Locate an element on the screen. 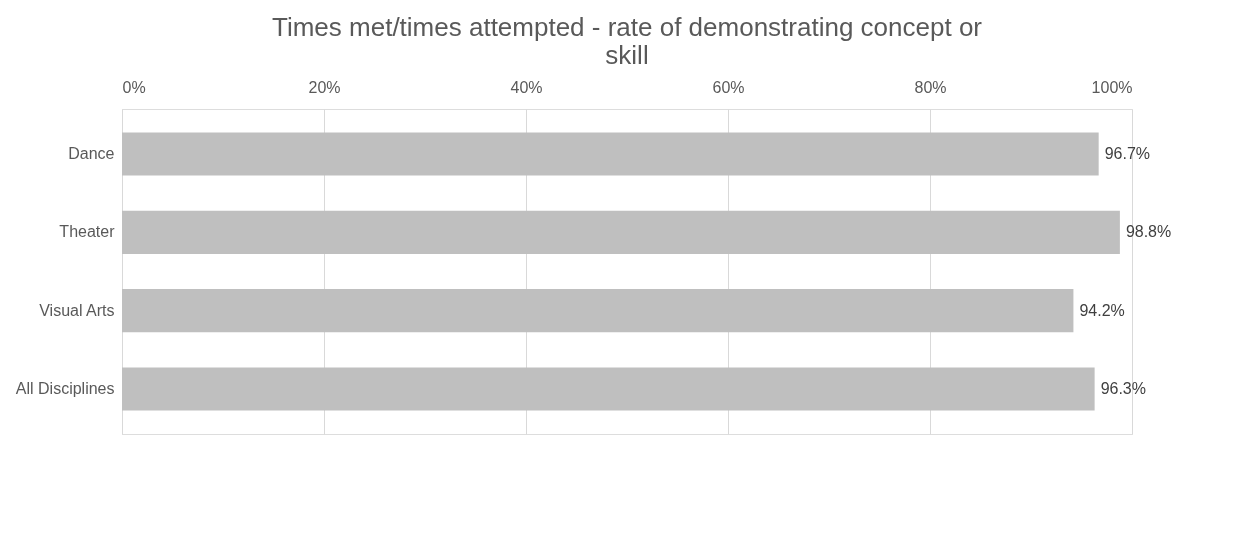  x-tick-label: 20% is located at coordinates (324, 87).